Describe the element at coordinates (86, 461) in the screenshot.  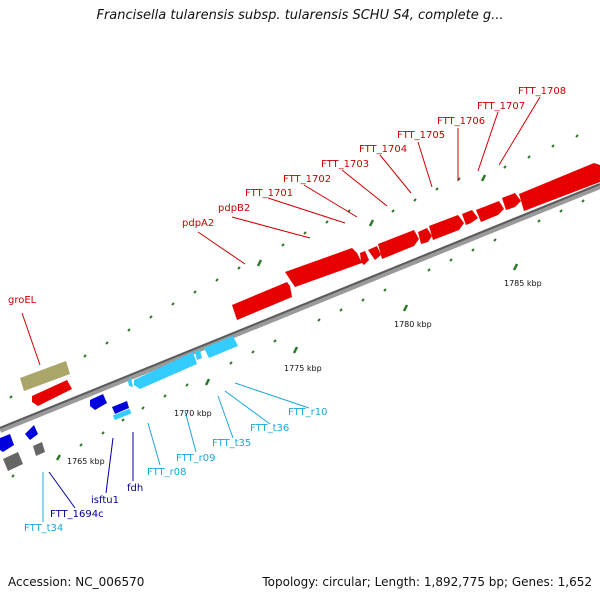
I see `kbp-label-1765: 1765 kbp` at that location.